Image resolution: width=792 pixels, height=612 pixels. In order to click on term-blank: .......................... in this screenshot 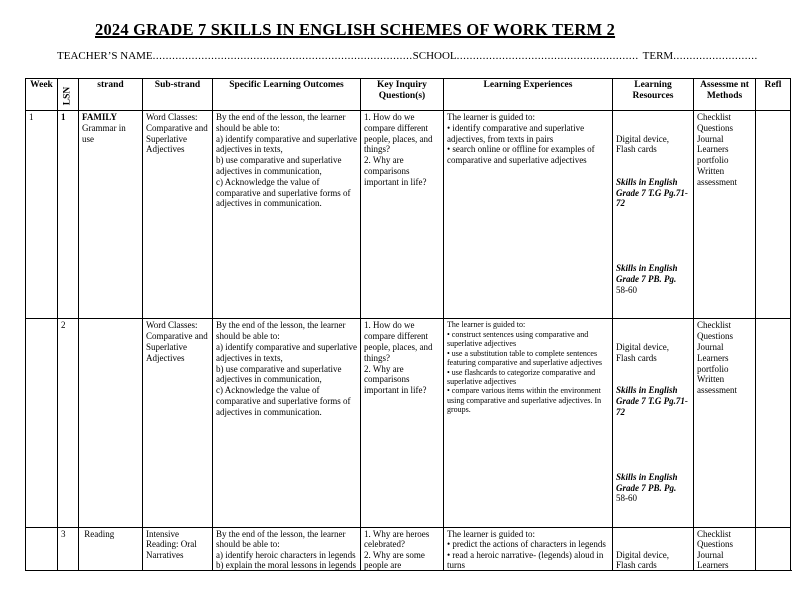, I will do `click(715, 56)`.